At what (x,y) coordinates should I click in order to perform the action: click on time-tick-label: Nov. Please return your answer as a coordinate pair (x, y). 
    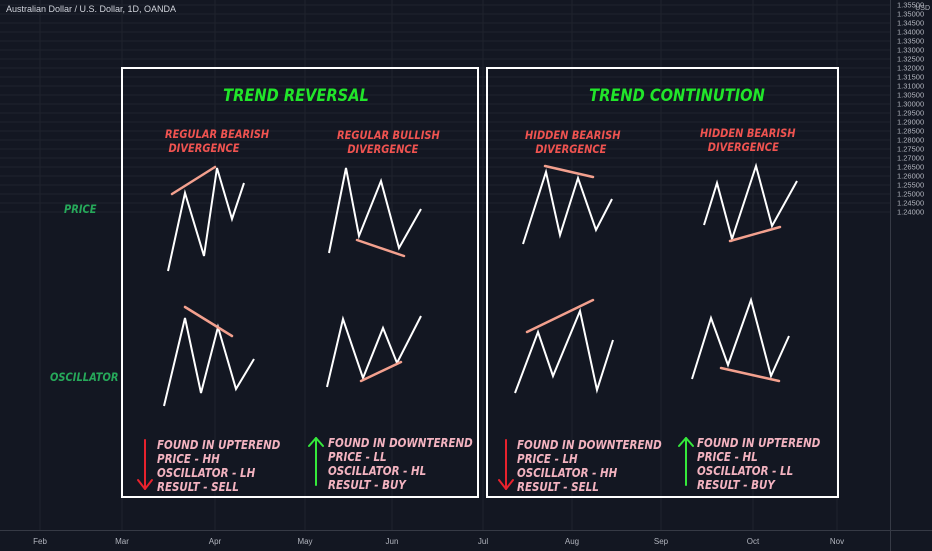
    Looking at the image, I should click on (837, 541).